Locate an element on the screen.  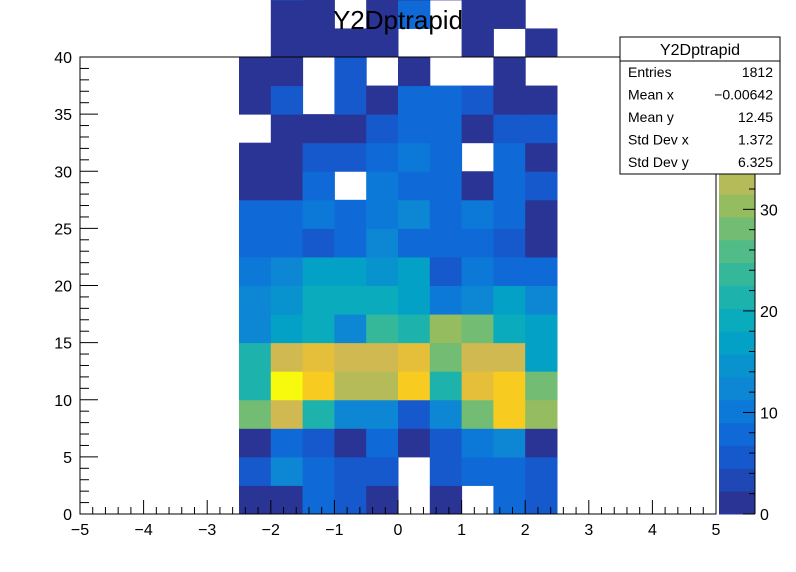
stats-row-value: −0.00642 is located at coordinates (743, 95).